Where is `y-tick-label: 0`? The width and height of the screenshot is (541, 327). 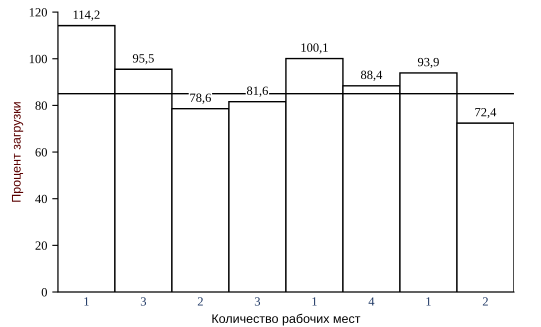 y-tick-label: 0 is located at coordinates (44, 292).